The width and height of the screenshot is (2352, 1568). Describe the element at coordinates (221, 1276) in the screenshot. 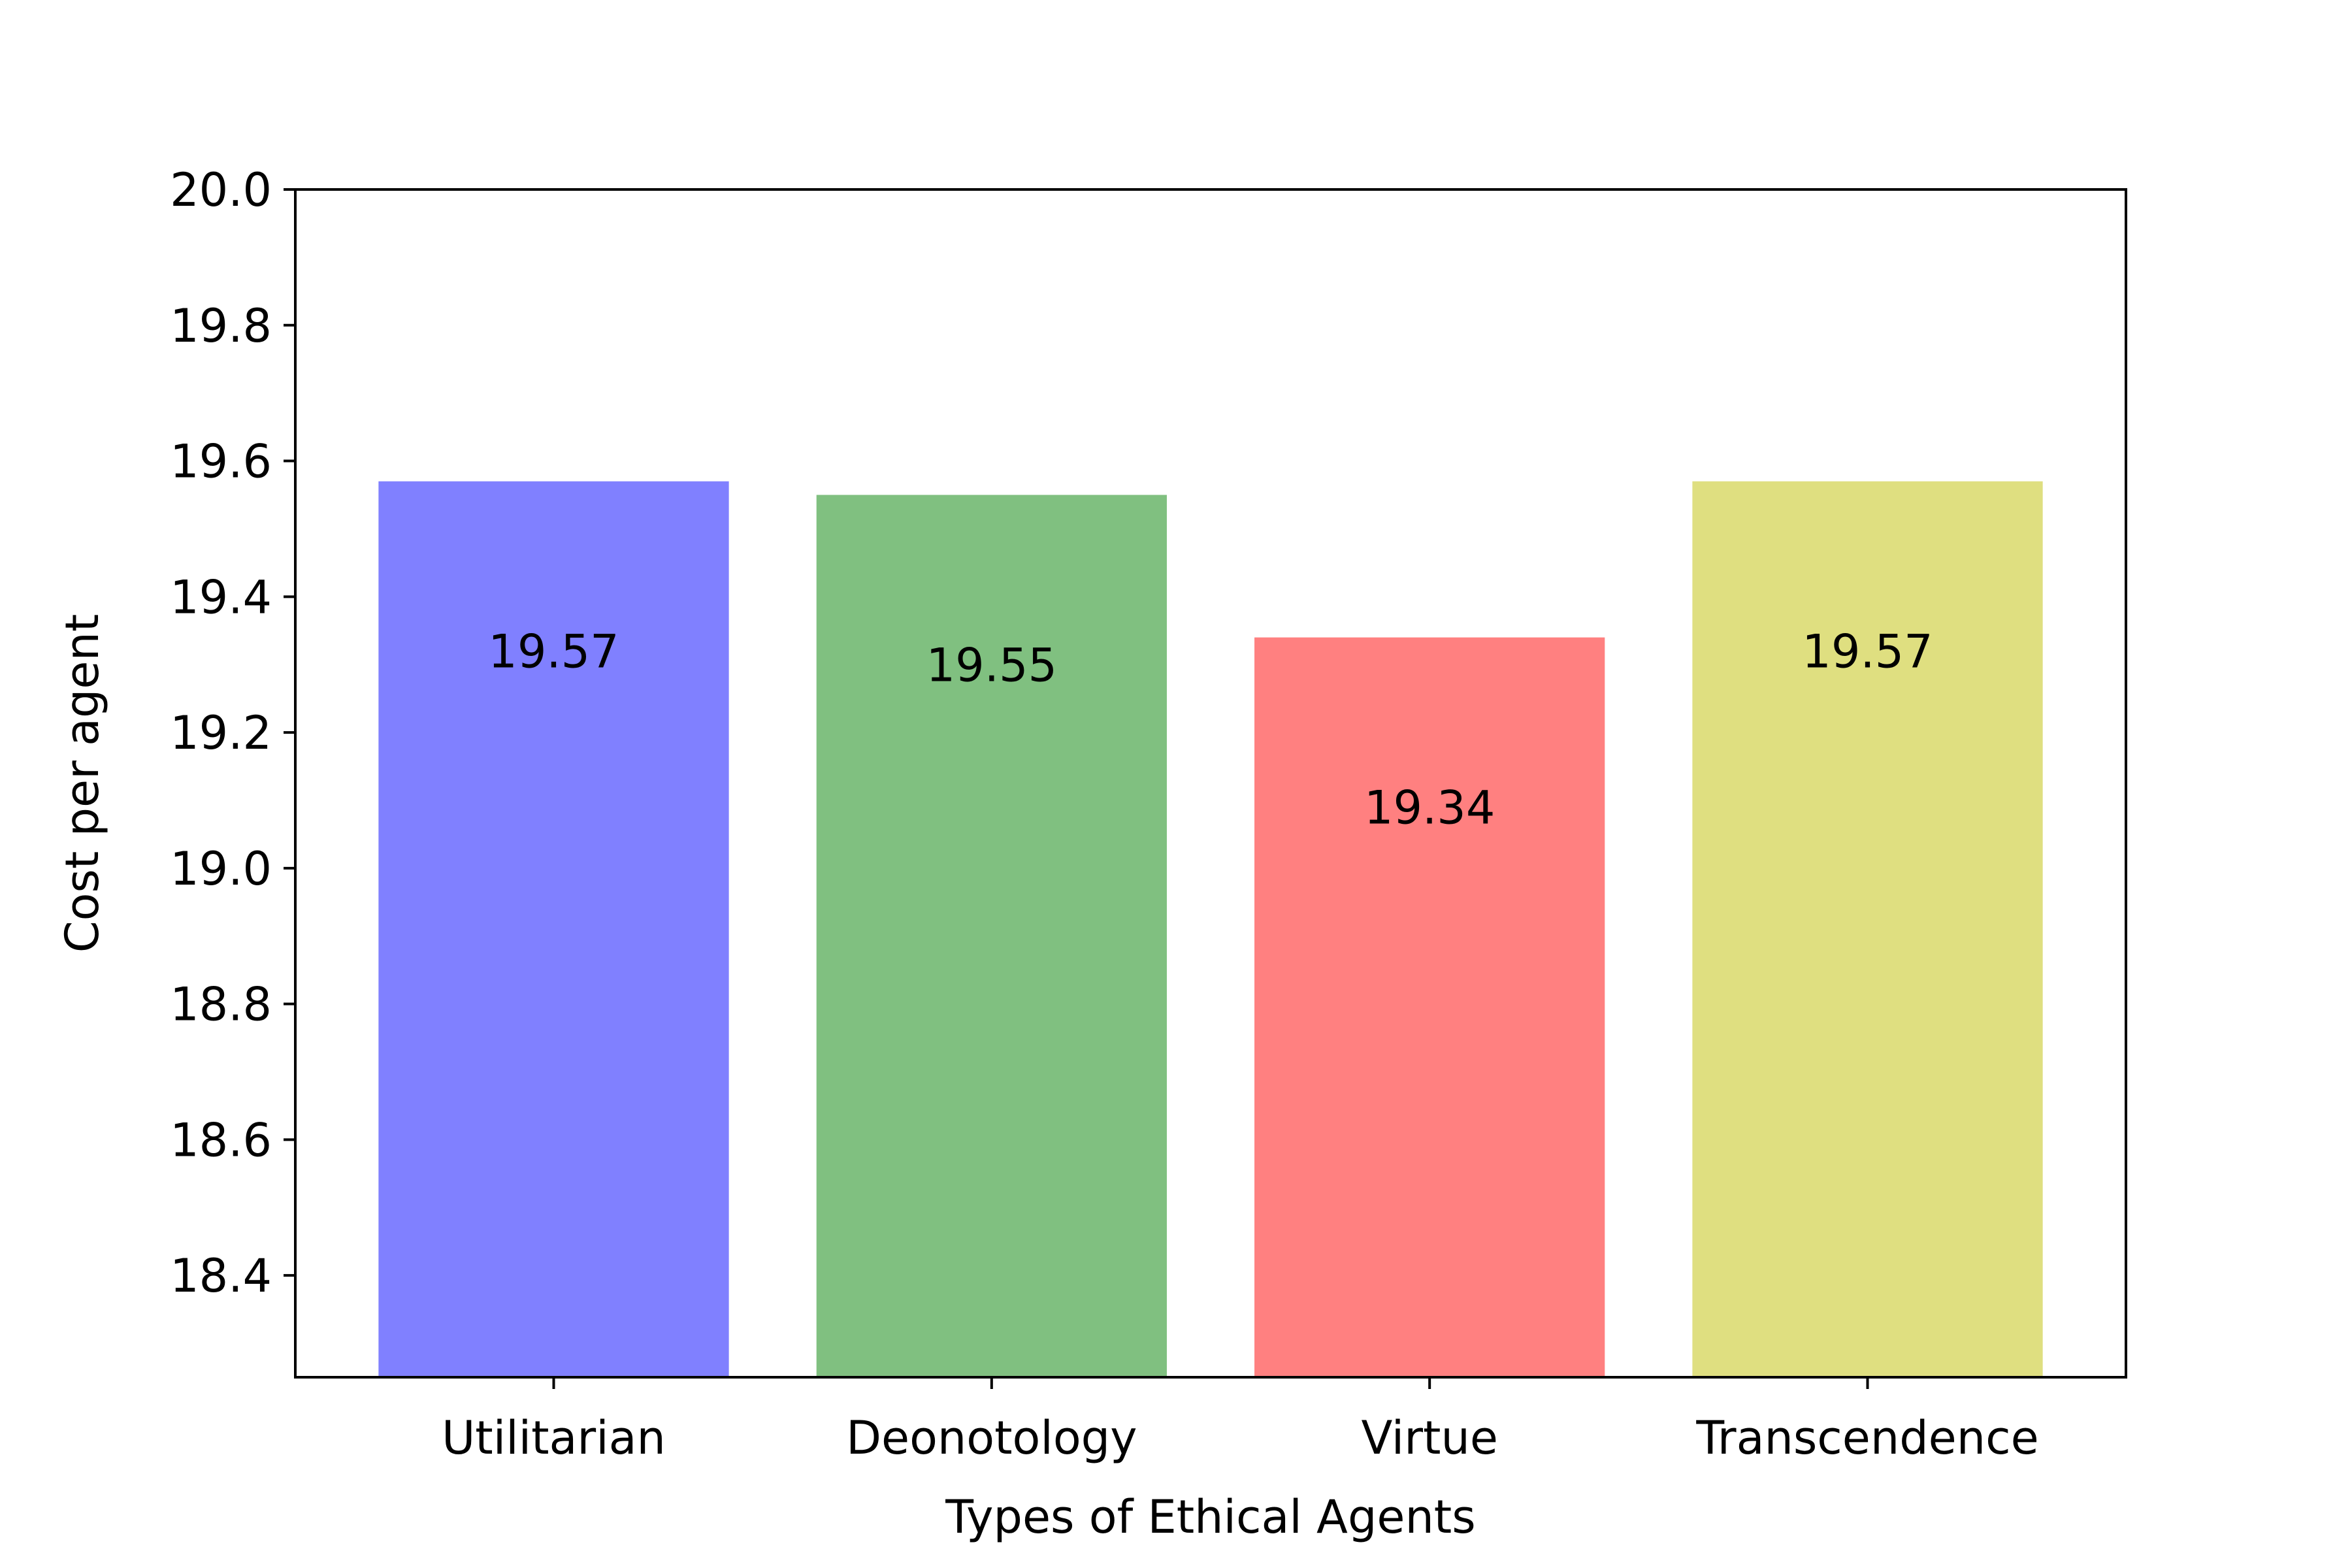

I see `y-tick-label: 18.4` at that location.